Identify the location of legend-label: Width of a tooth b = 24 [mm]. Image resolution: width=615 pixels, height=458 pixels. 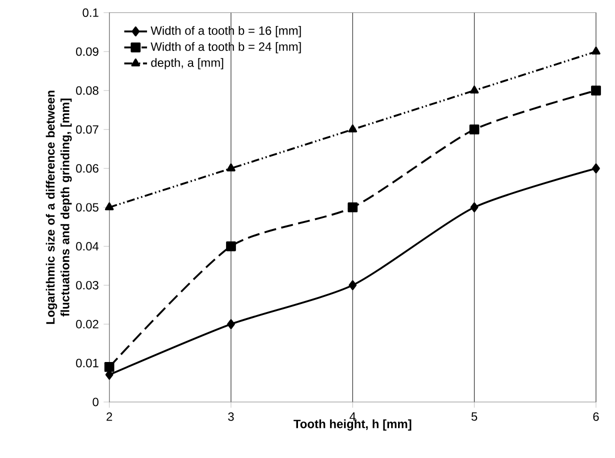
(225, 48).